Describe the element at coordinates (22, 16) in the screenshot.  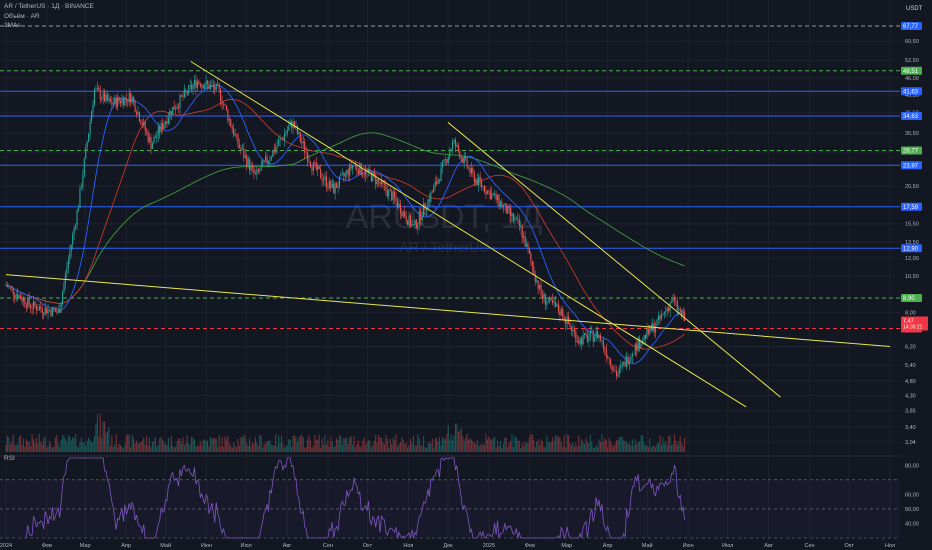
I see `volume-legend: Объём · AR` at that location.